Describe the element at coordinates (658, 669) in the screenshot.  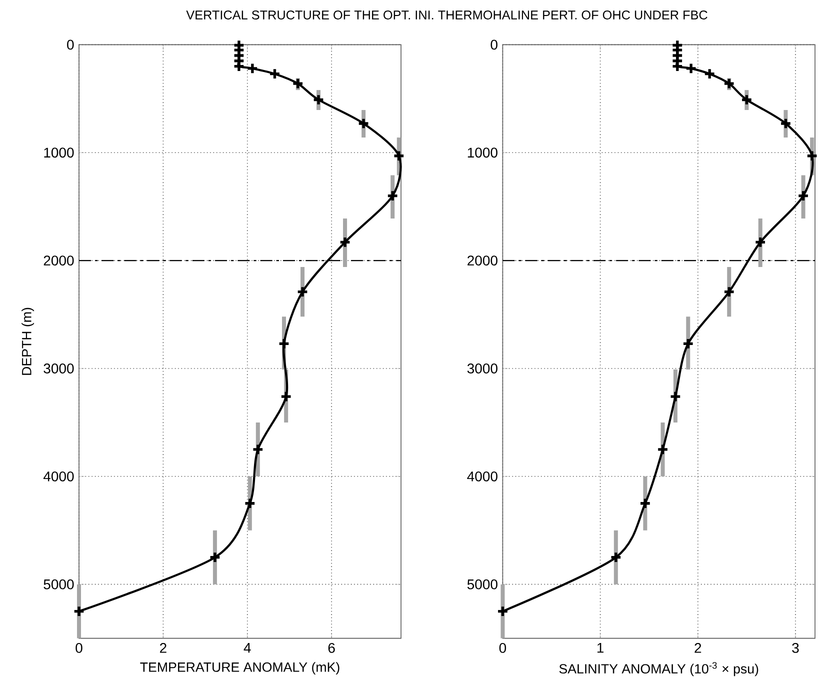
I see `x-axis-title: SALINITY ANOMALY (10$^{-3}$ × psu)` at that location.